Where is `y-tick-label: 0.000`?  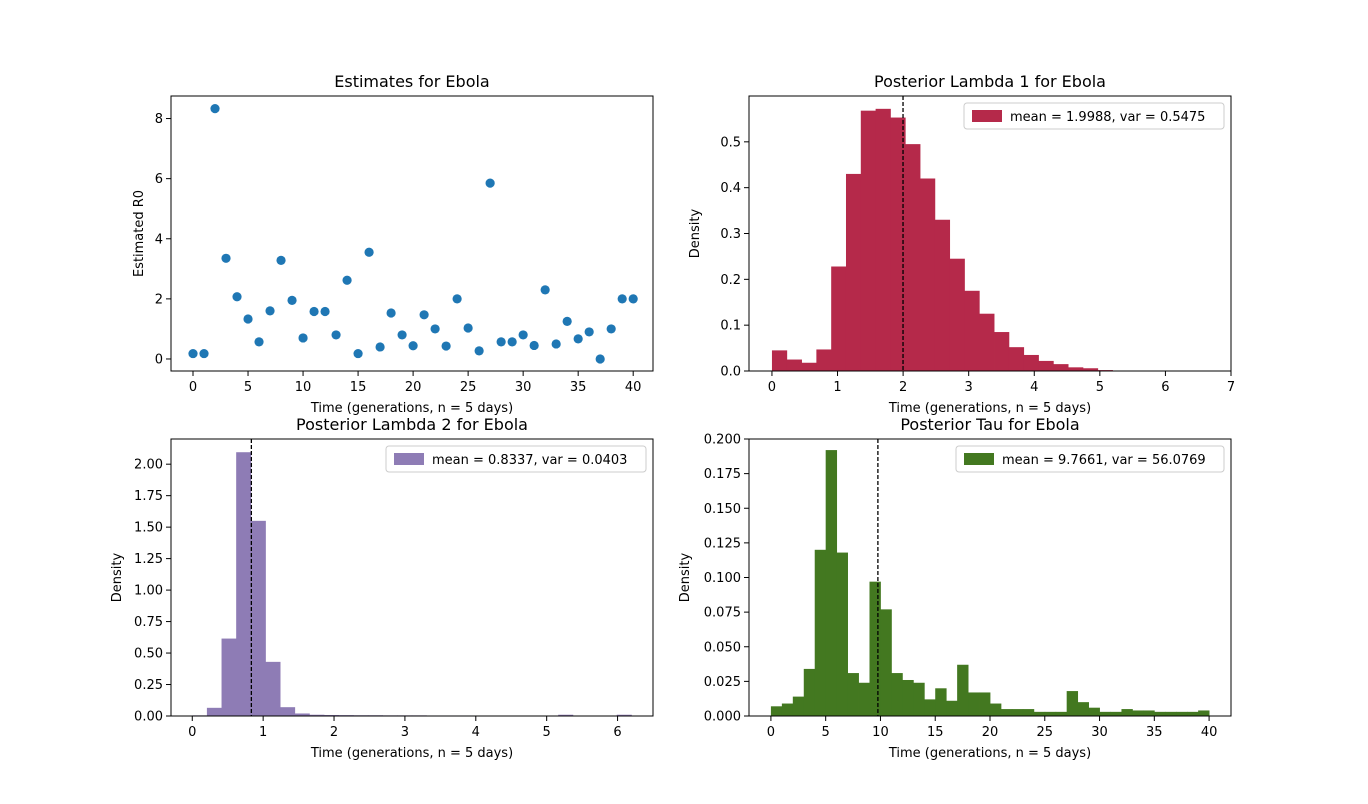
y-tick-label: 0.000 is located at coordinates (722, 717).